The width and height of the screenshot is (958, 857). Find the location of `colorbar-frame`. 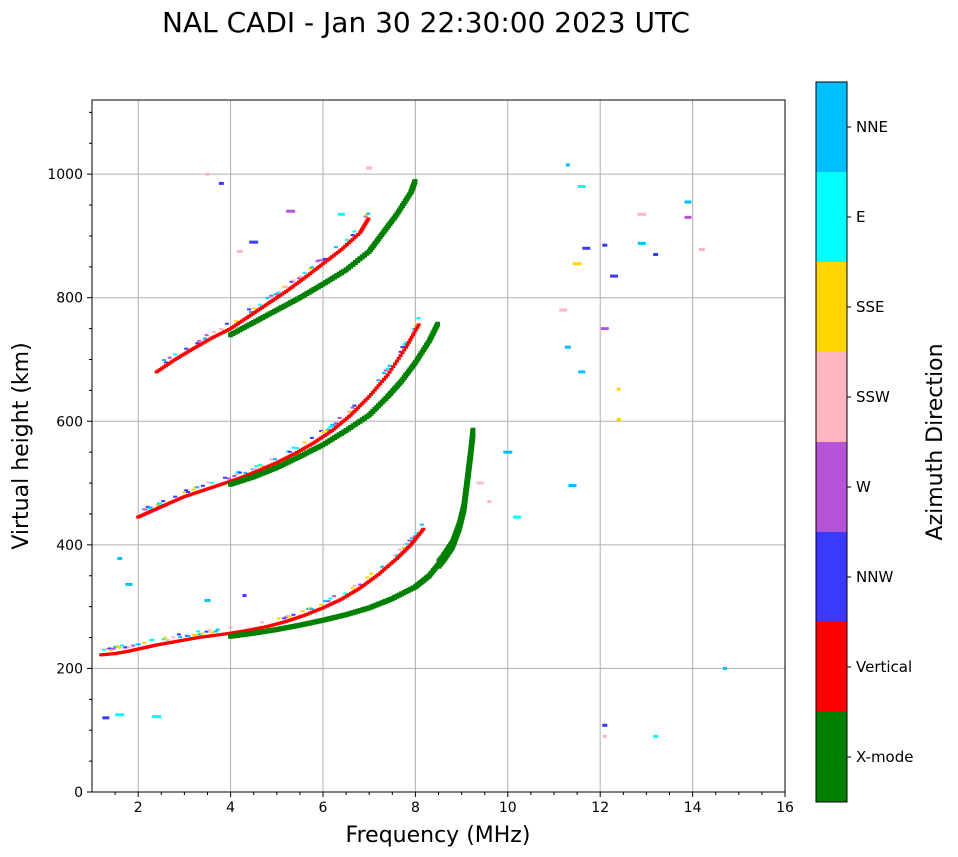

colorbar-frame is located at coordinates (831, 442).